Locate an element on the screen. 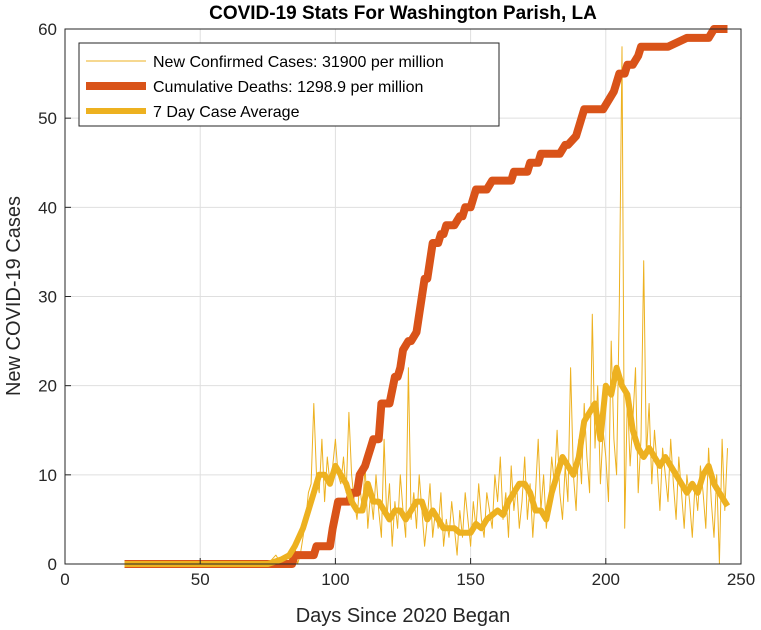  x-tick-label: 100 is located at coordinates (335, 579).